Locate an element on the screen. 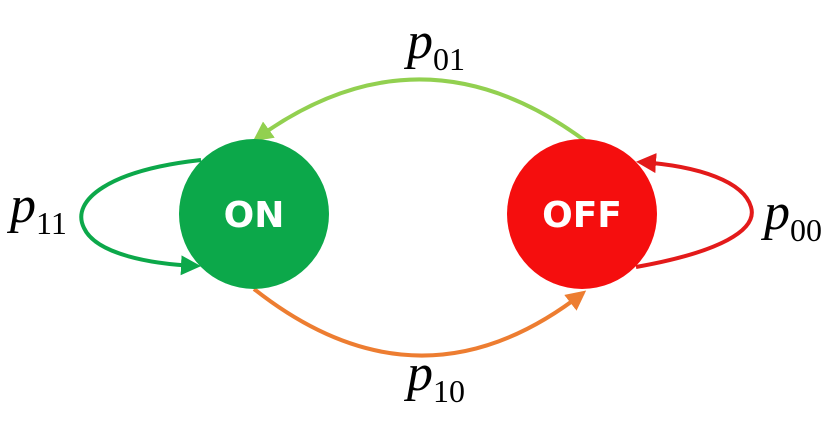 This screenshot has height=429, width=839. transition-arrow-p01 is located at coordinates (421, 111).